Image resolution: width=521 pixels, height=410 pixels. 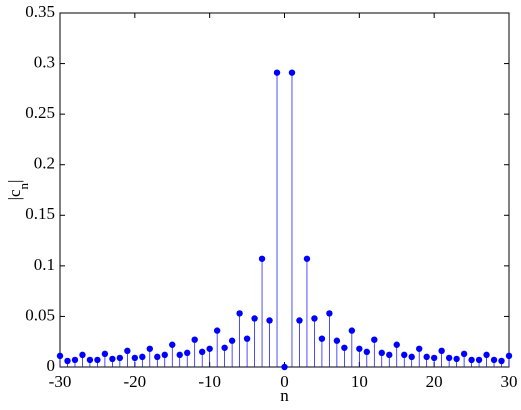 I want to click on y-axis-label: |cn|, so click(x=18, y=190).